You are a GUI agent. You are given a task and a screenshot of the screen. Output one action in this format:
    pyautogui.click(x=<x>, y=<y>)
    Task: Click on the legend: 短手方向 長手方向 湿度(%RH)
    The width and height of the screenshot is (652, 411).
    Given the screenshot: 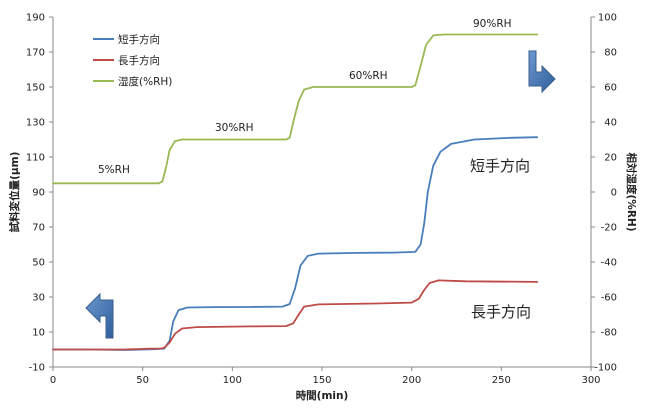 What is the action you would take?
    pyautogui.click(x=132, y=60)
    